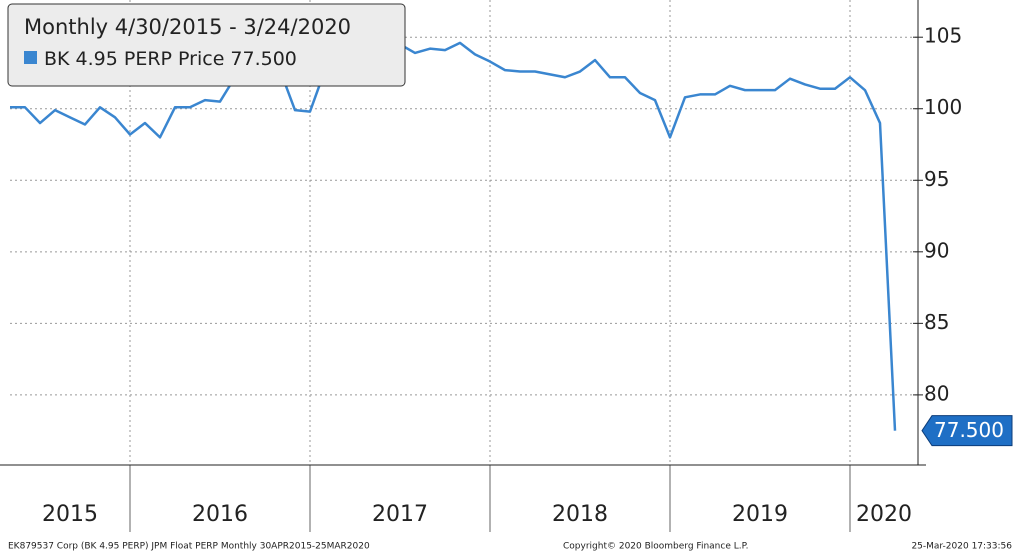 This screenshot has height=556, width=1019. I want to click on footer-text: 25-Mar-2020 17:33:56, so click(961, 547).